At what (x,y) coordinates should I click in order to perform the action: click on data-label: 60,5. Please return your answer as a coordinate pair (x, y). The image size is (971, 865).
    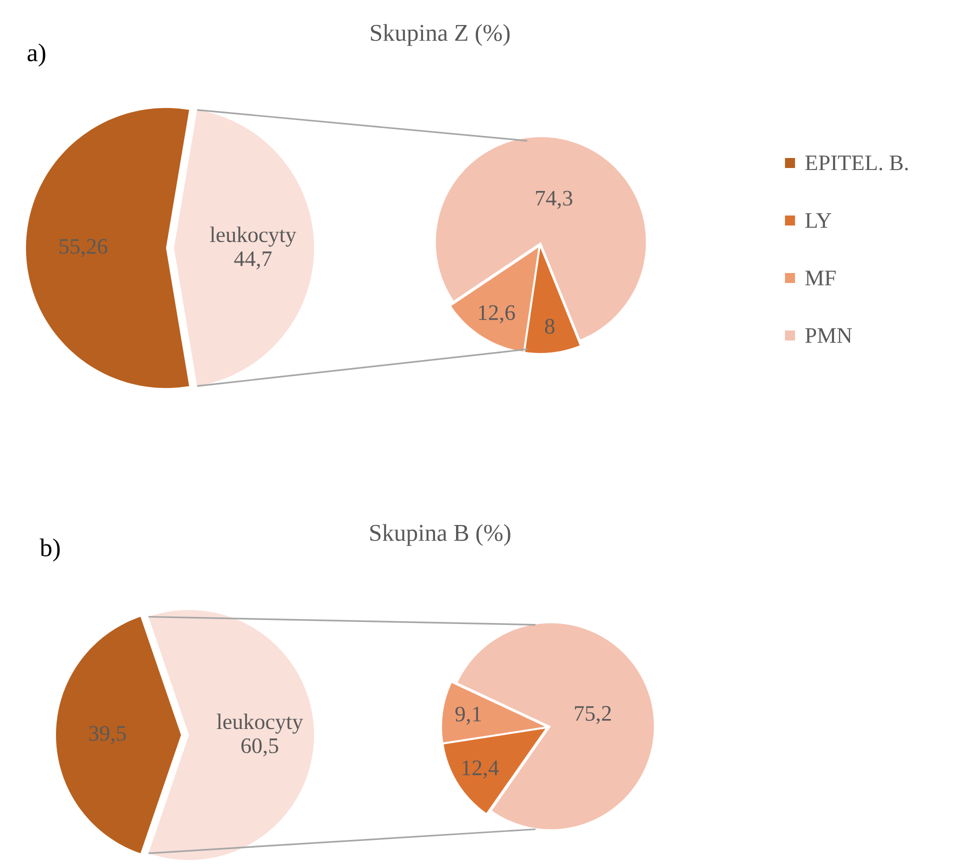
    Looking at the image, I should click on (259, 747).